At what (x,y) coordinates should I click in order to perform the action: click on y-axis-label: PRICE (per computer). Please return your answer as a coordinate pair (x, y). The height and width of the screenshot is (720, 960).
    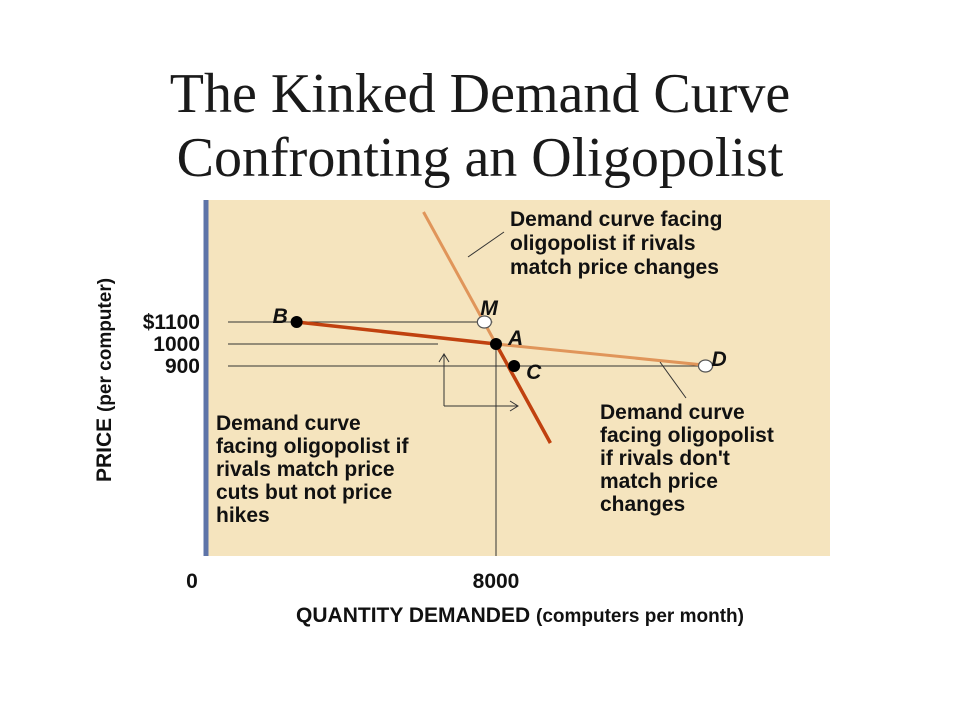
    Looking at the image, I should click on (104, 380).